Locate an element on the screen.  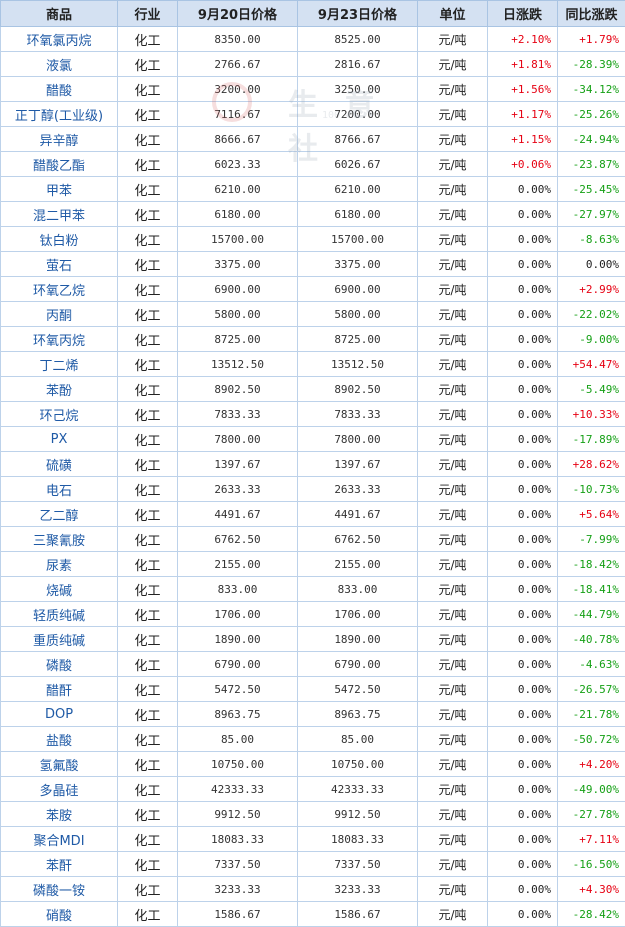
header-unit: 单位 is located at coordinates (452, 13).